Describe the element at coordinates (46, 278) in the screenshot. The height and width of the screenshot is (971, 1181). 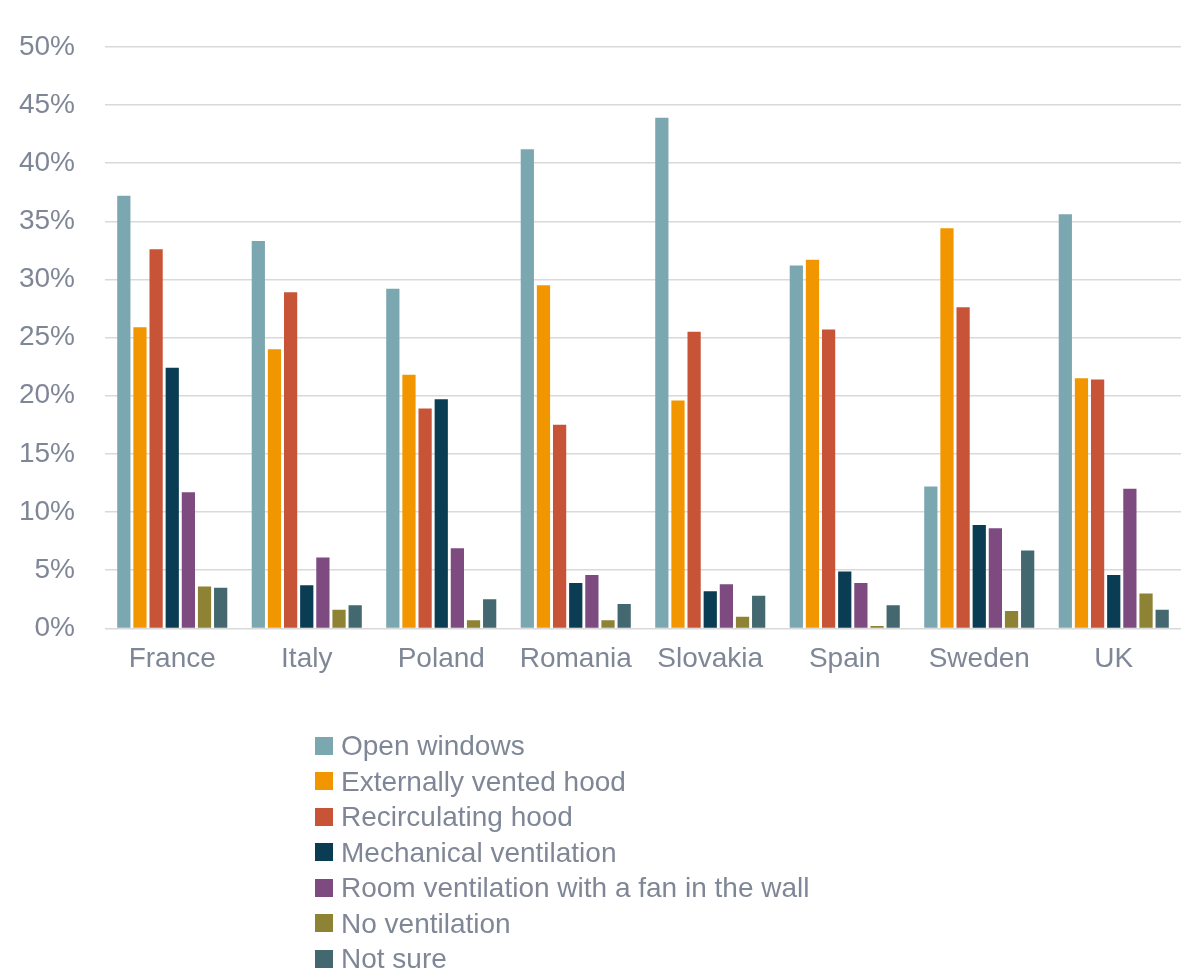
I see `y-tick-label: 30%` at that location.